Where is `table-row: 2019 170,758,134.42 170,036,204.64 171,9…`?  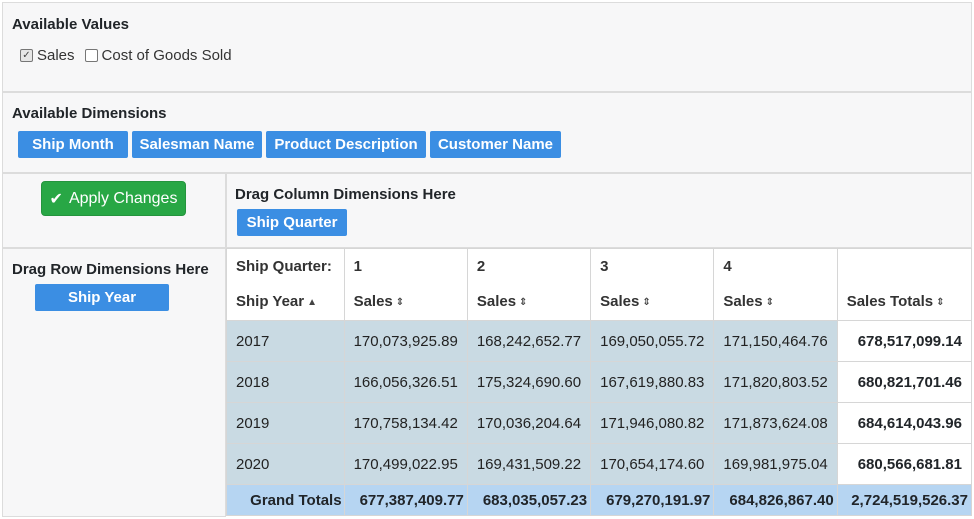
table-row: 2019 170,758,134.42 170,036,204.64 171,9… is located at coordinates (599, 423).